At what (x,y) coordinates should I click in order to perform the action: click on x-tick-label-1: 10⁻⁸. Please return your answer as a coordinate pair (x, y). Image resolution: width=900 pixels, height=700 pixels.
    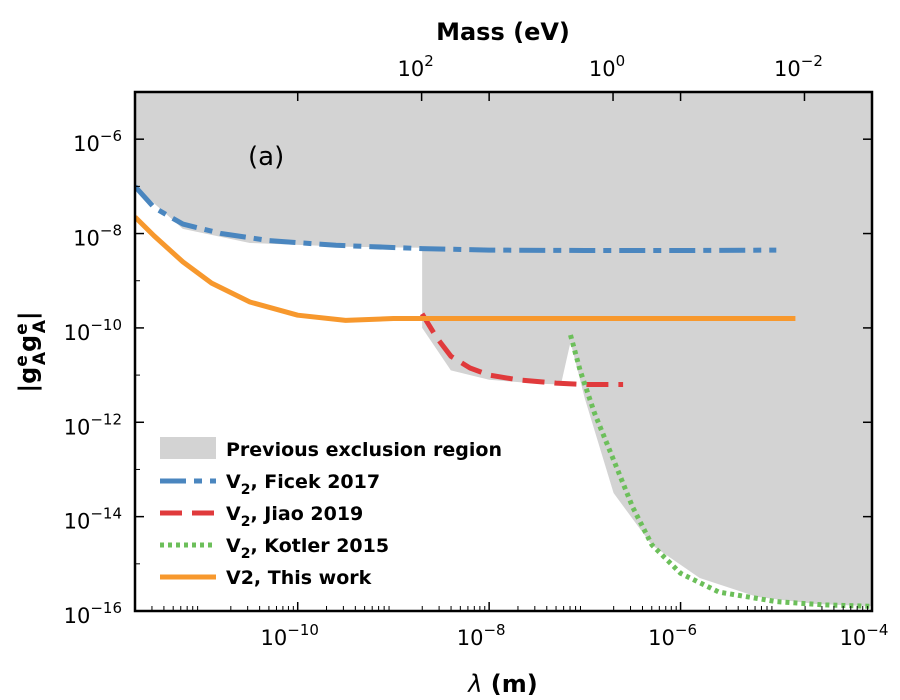
    Looking at the image, I should click on (481, 635).